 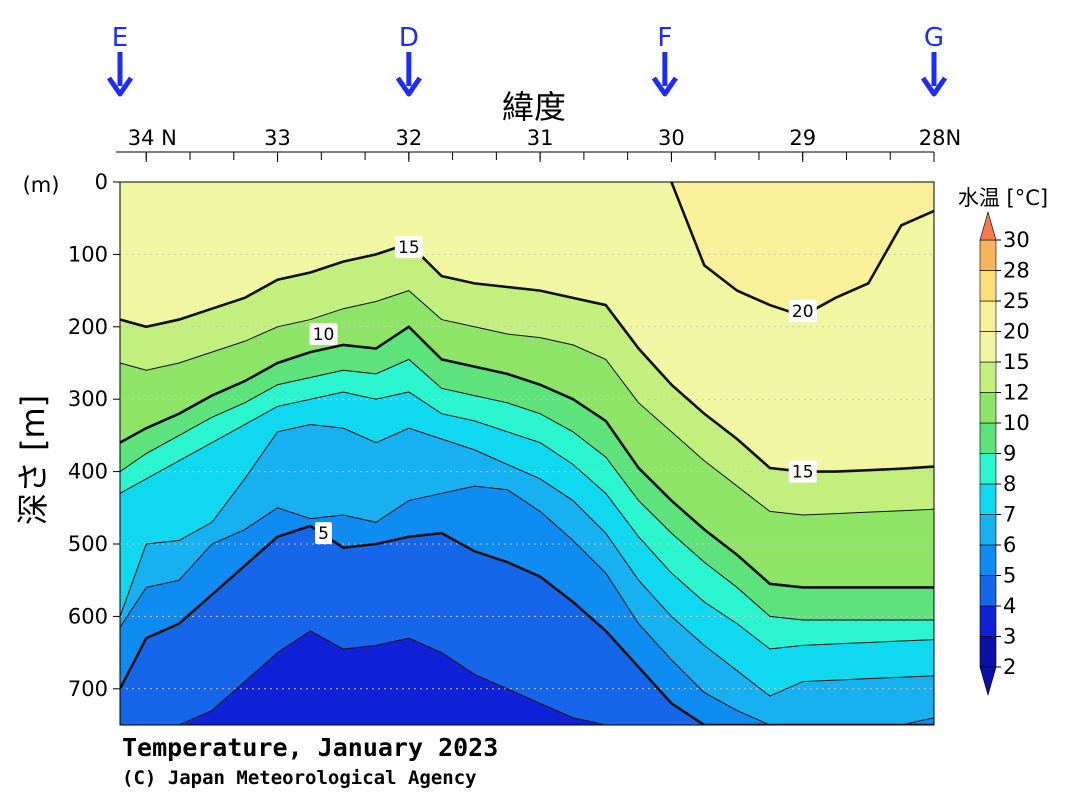 What do you see at coordinates (1016, 393) in the screenshot?
I see `legend-label: 12` at bounding box center [1016, 393].